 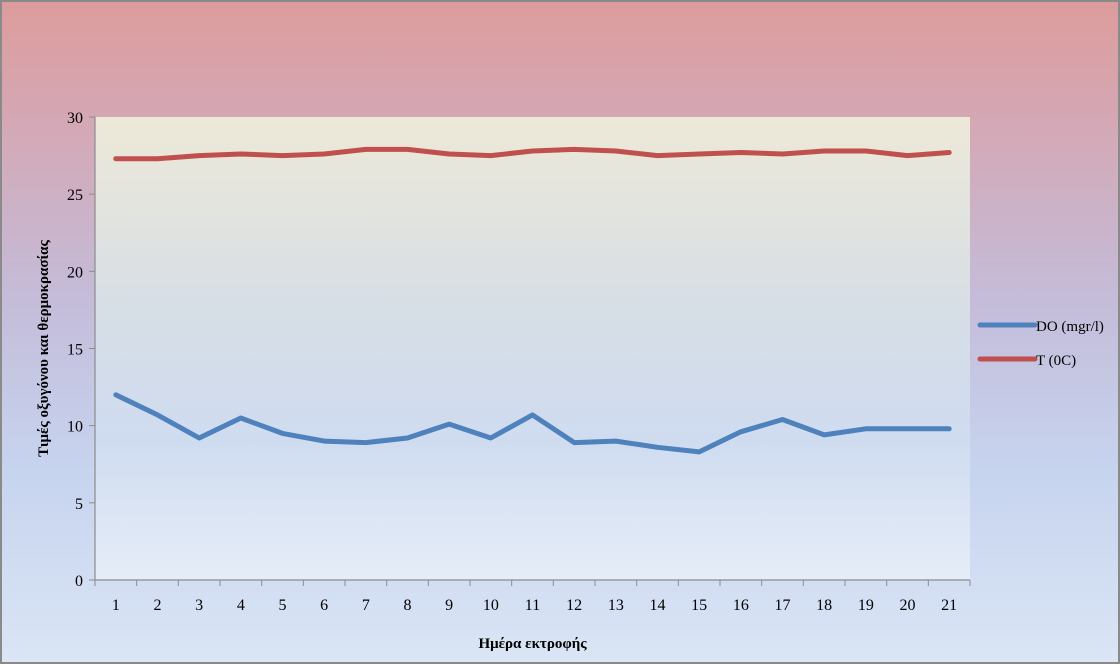 What do you see at coordinates (1056, 361) in the screenshot?
I see `legend-label-temperature: T (0C)` at bounding box center [1056, 361].